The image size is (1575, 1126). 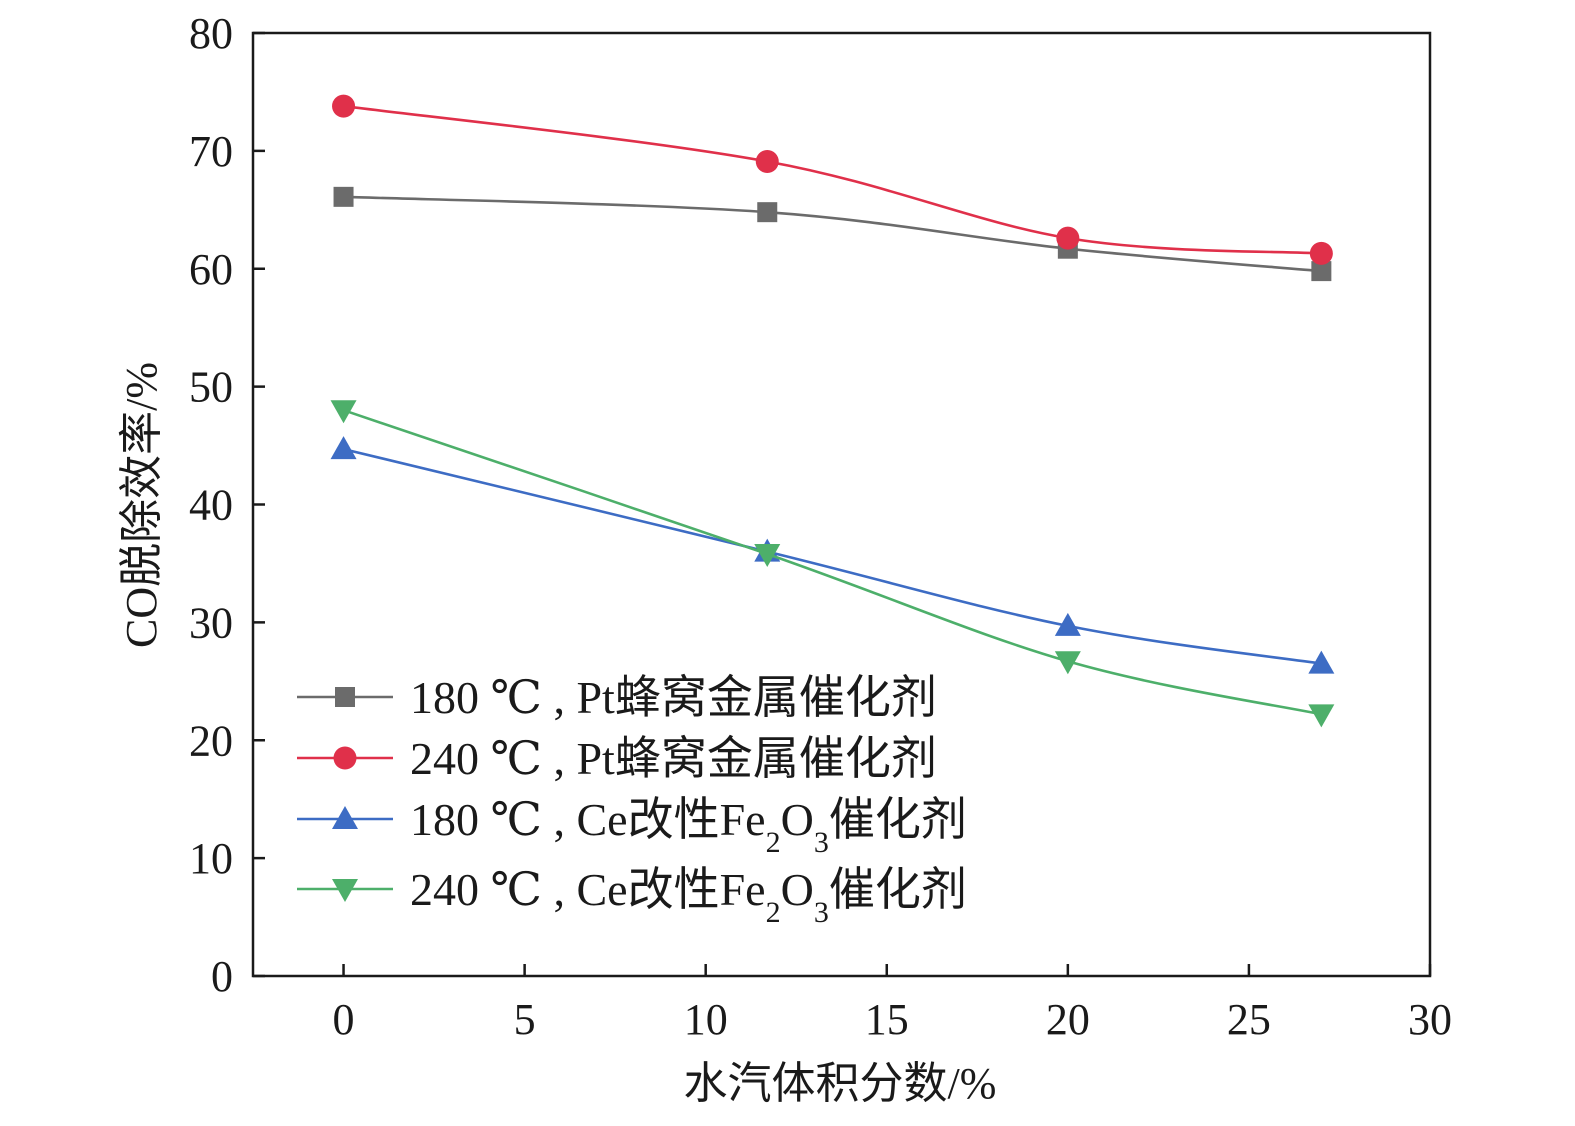 I want to click on y-axis-title: CO脱除效率/%, so click(x=141, y=505).